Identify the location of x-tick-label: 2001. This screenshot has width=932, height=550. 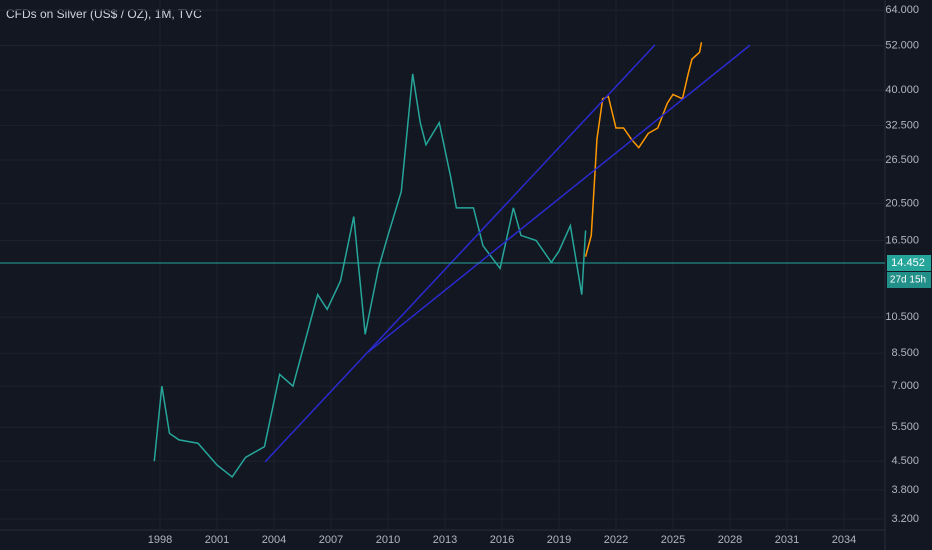
(217, 540).